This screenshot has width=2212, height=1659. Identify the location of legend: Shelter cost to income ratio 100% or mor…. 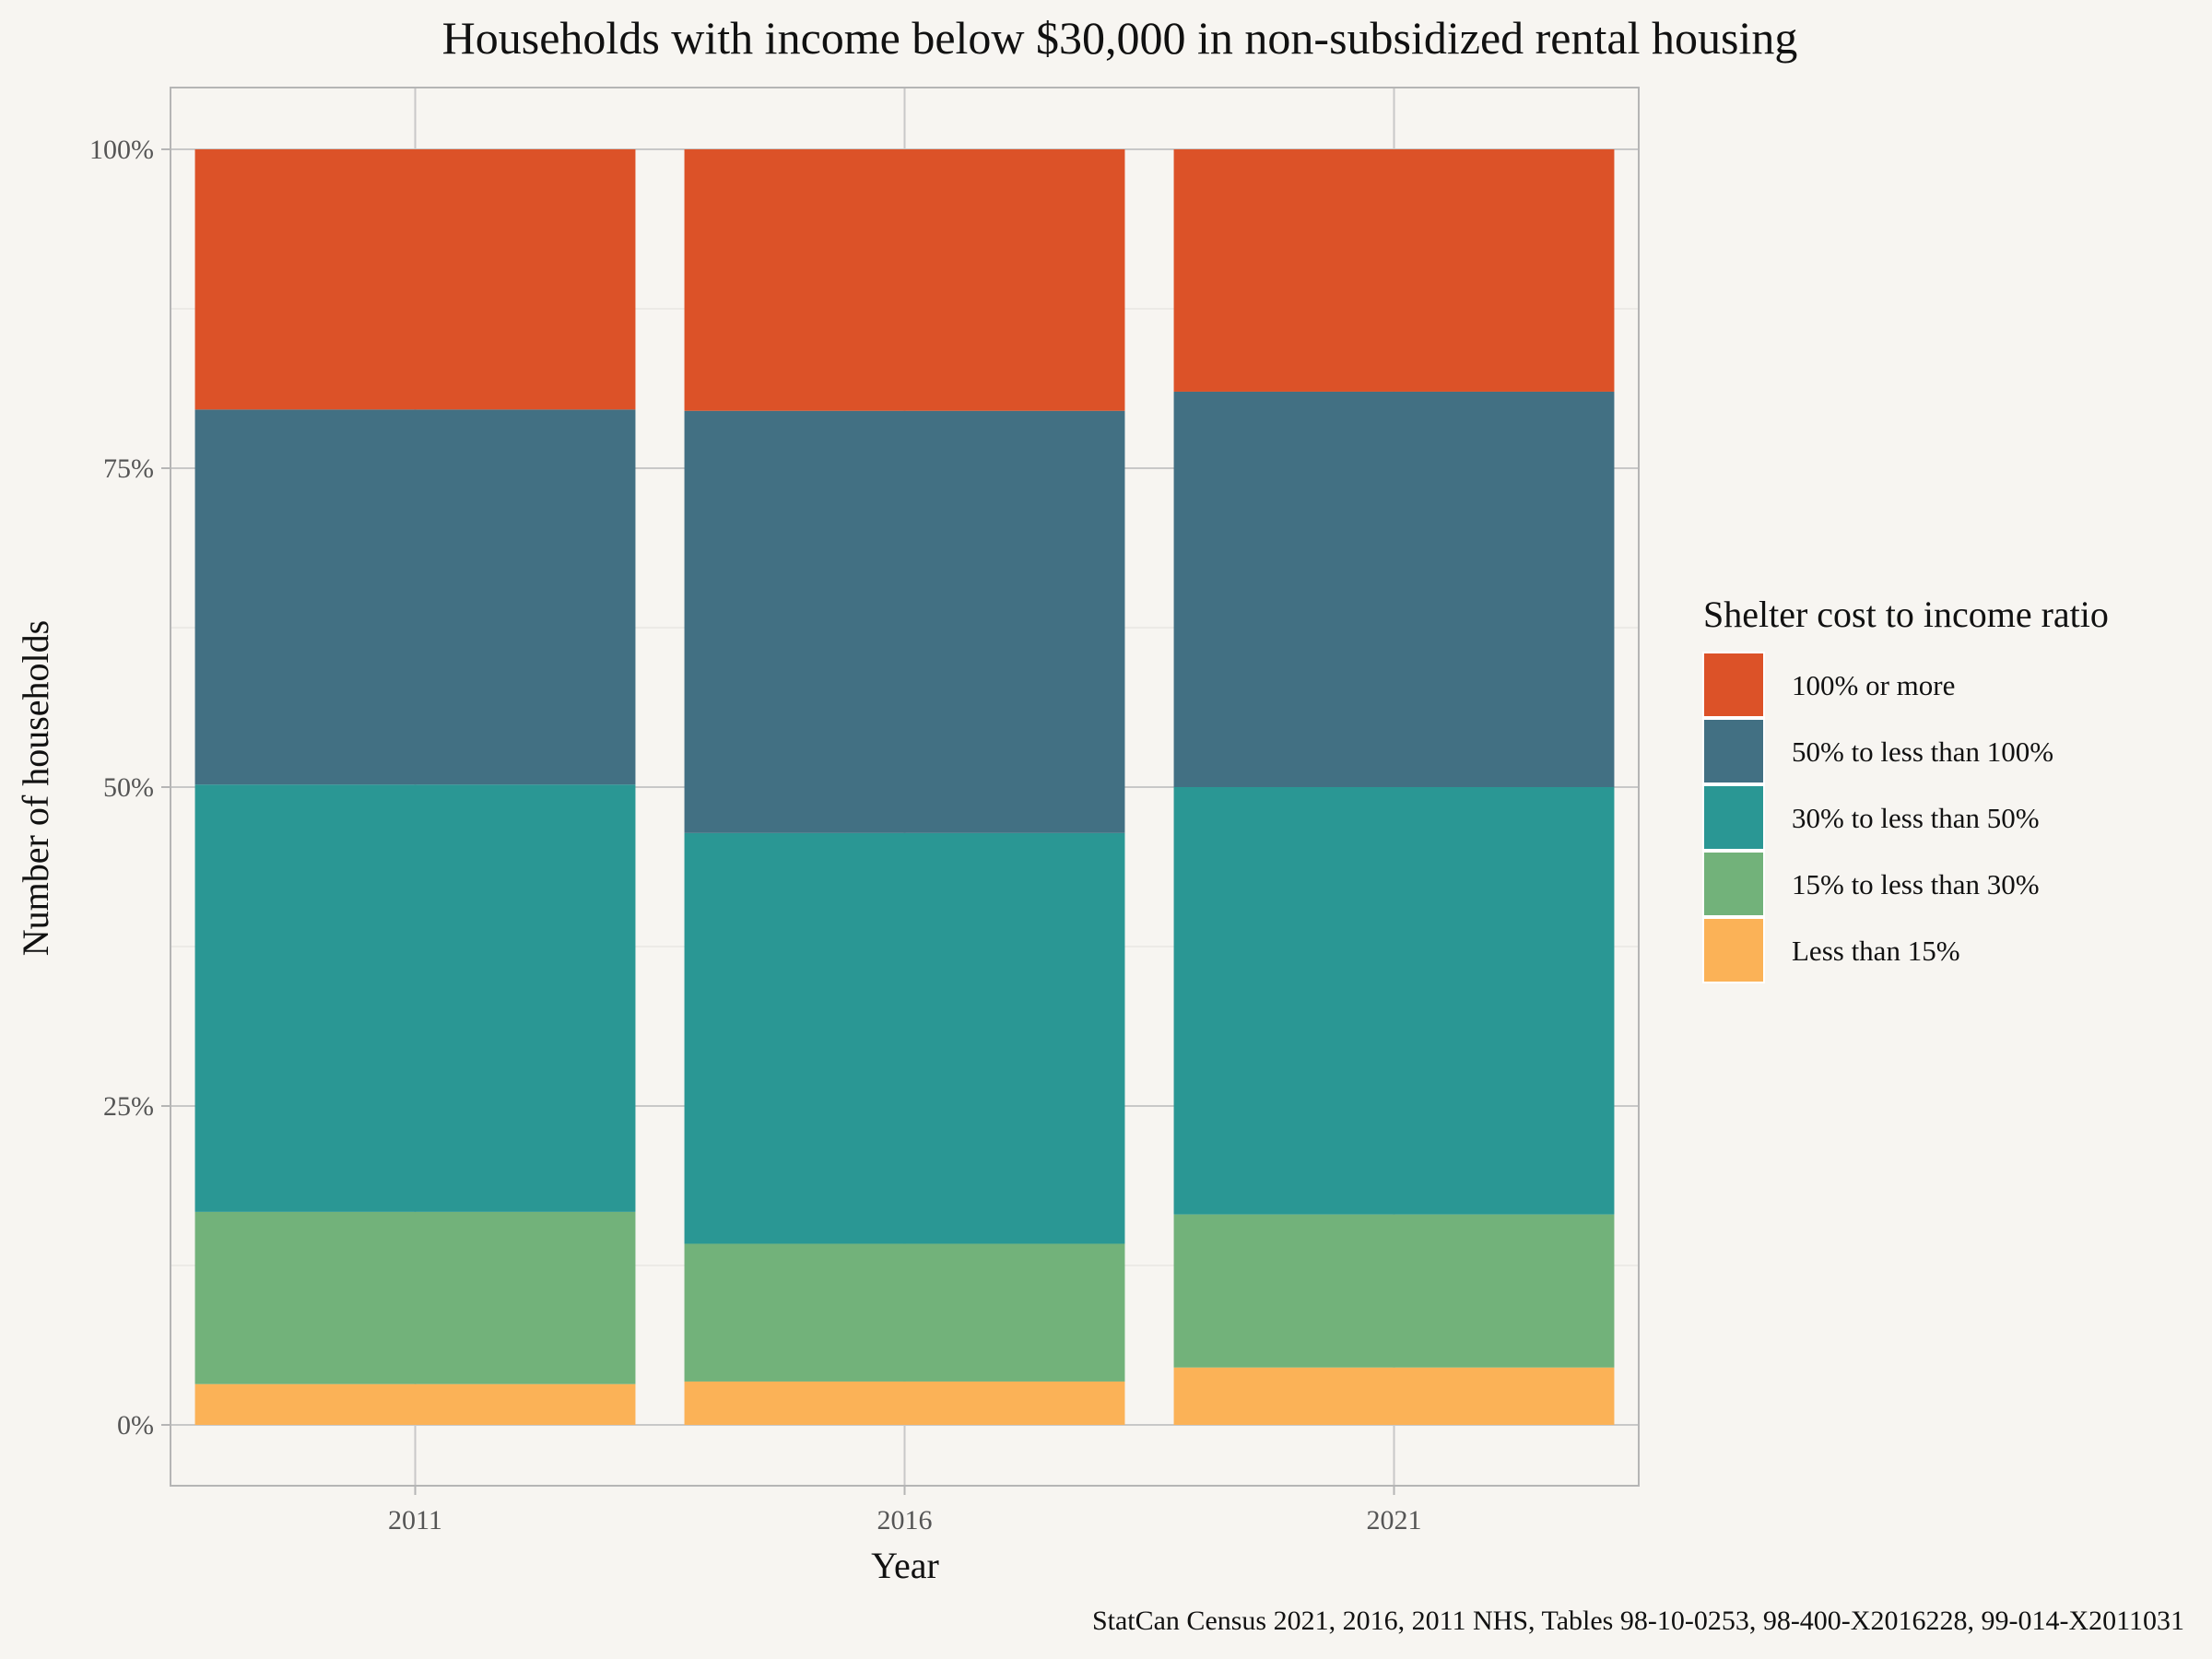
(1905, 788).